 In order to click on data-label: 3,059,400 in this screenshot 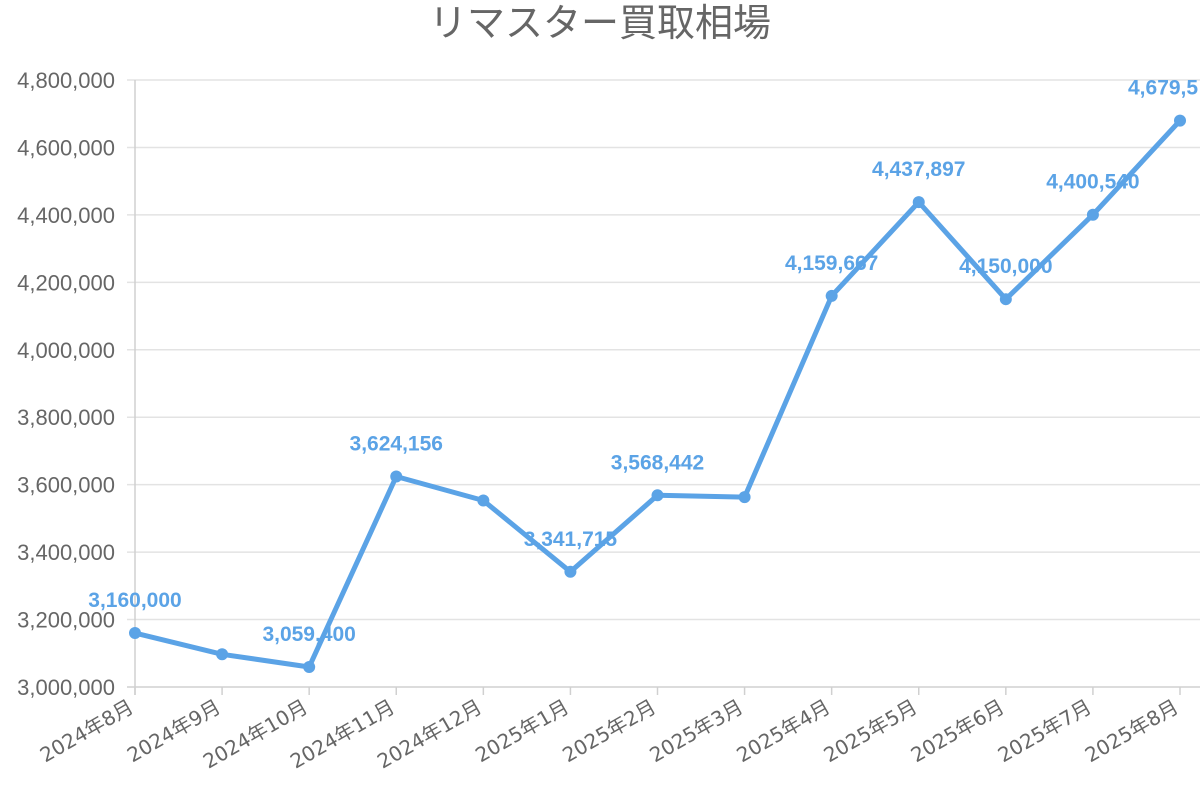, I will do `click(308, 634)`.